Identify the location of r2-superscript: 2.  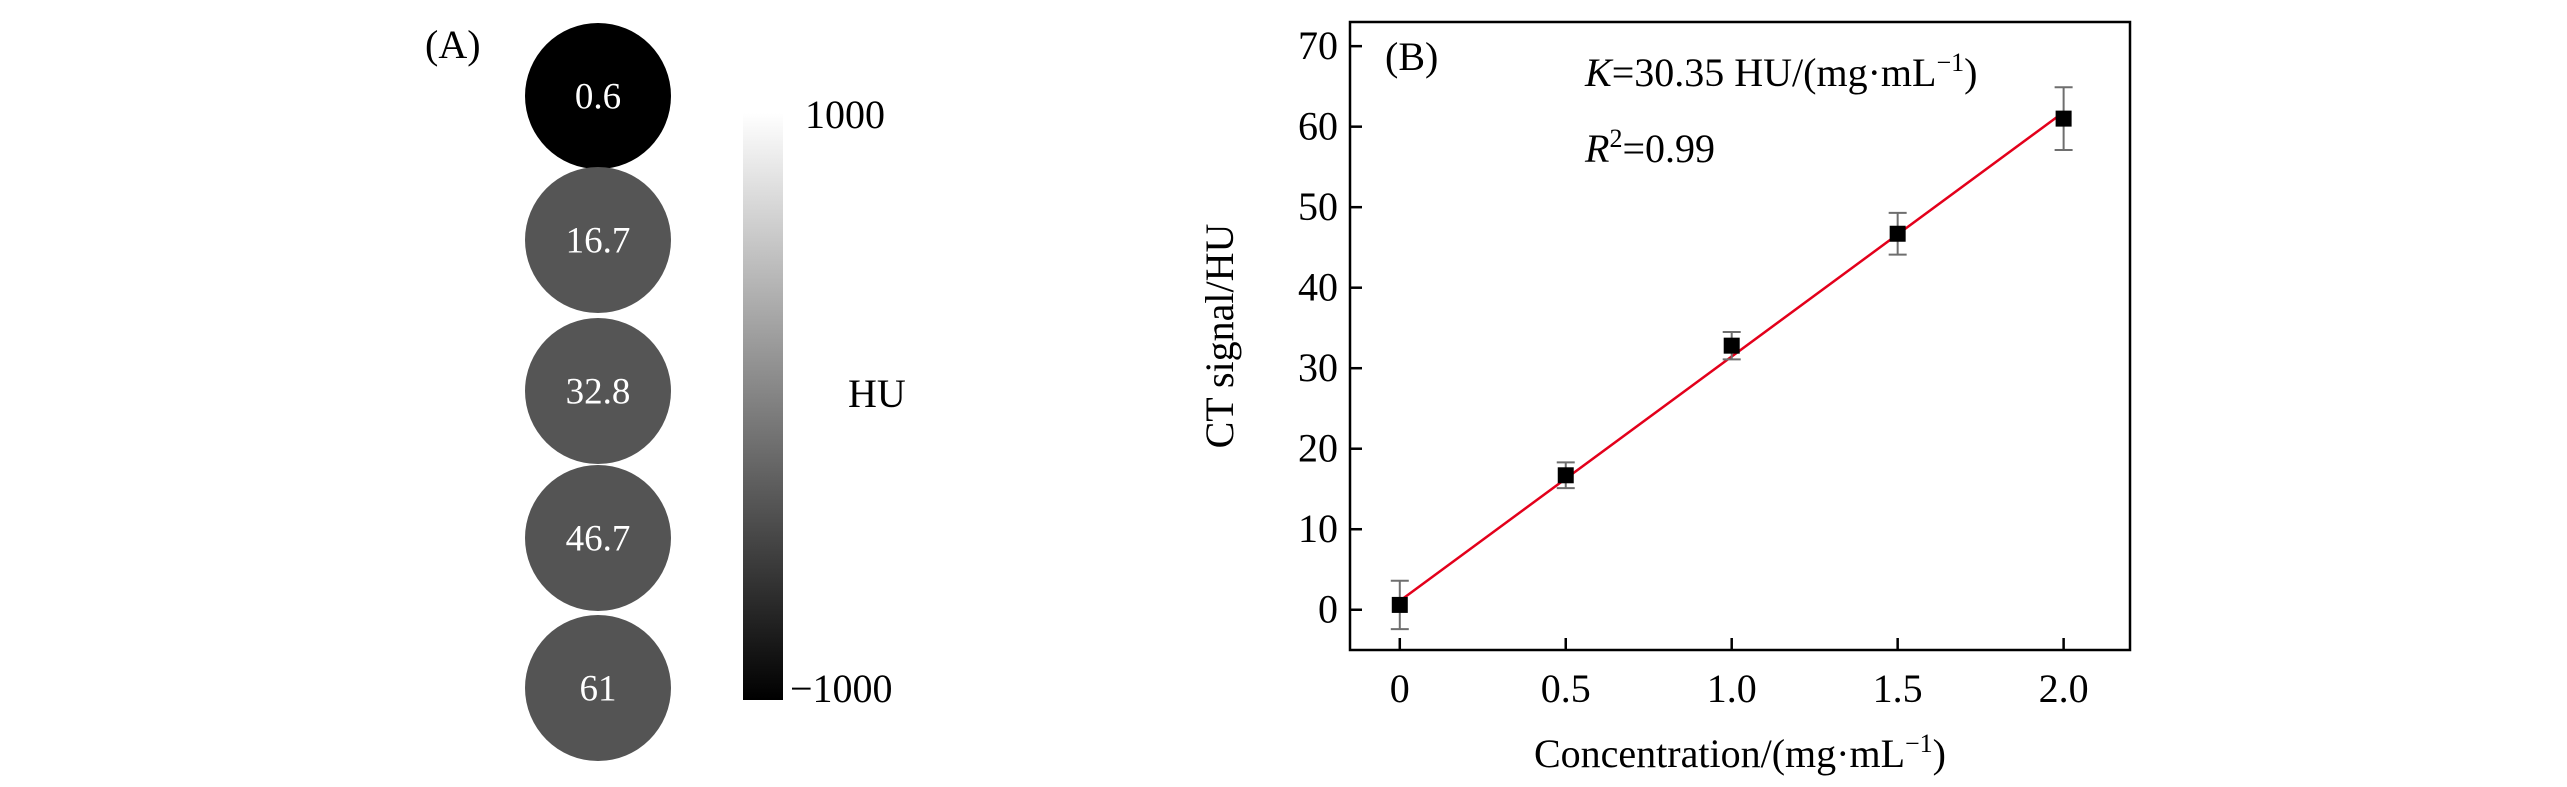
(1615, 138).